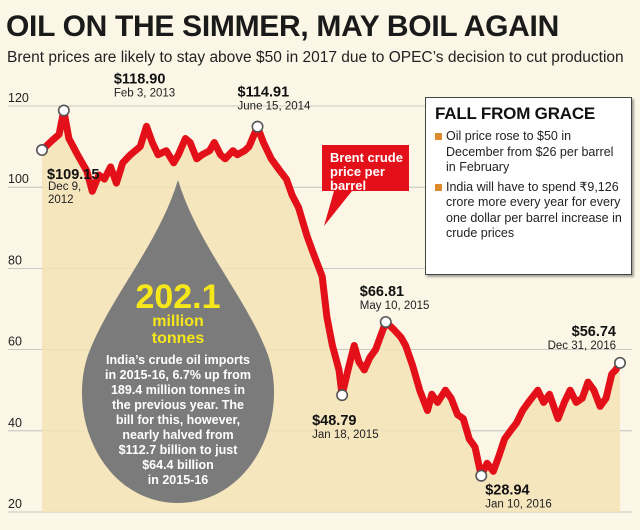 The height and width of the screenshot is (530, 640). I want to click on annotation-date: 2012, so click(61, 200).